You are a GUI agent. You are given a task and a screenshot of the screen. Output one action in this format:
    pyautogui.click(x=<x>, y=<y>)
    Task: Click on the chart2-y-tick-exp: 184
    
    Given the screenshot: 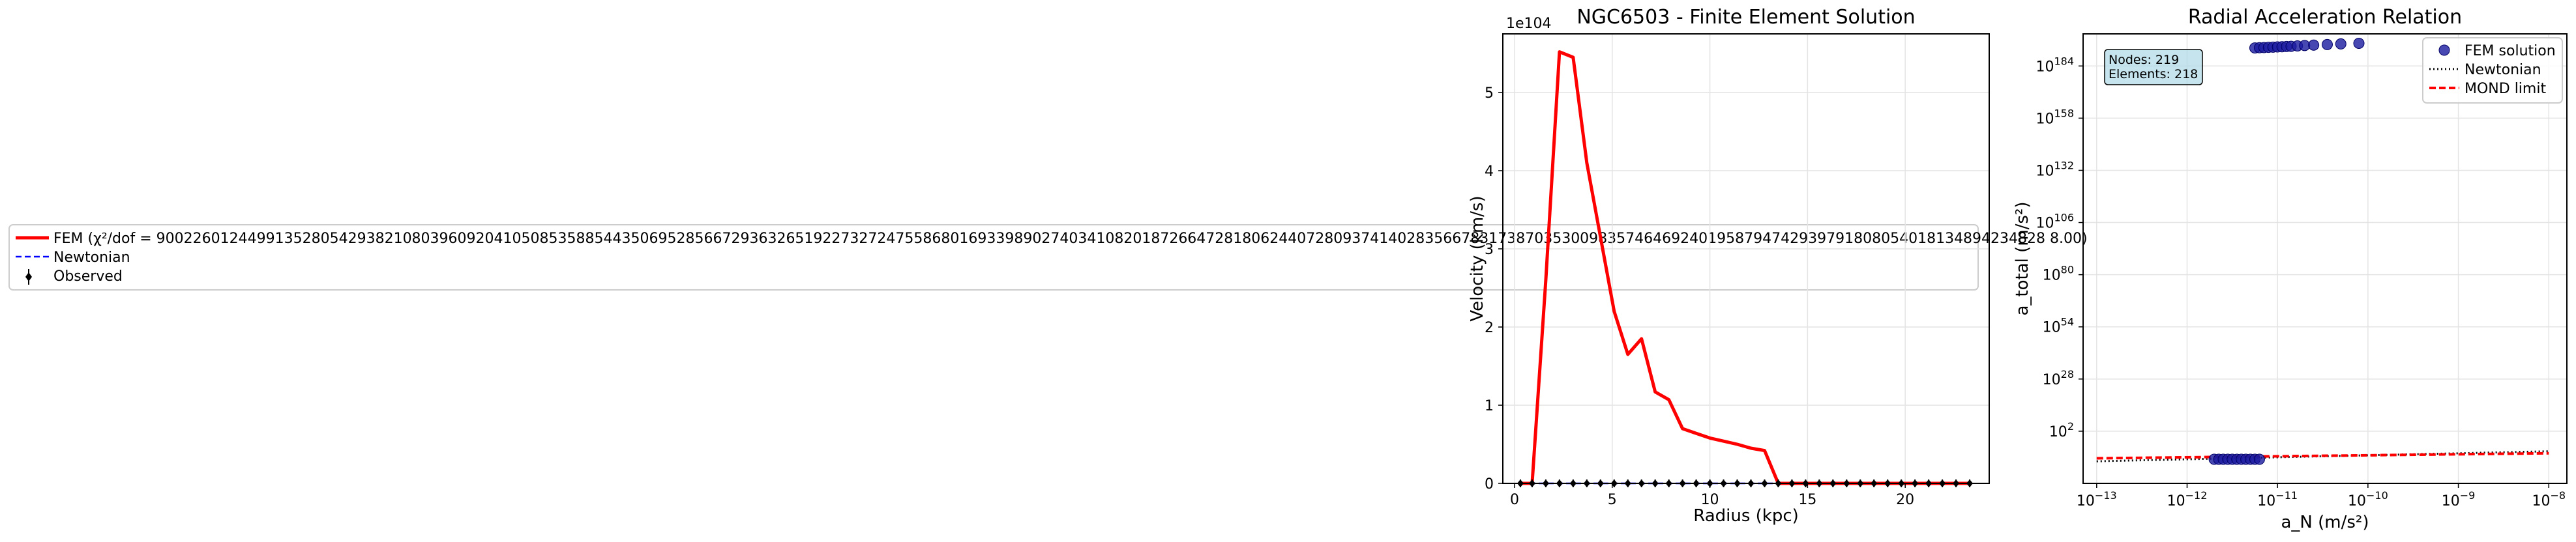 What is the action you would take?
    pyautogui.click(x=2064, y=61)
    